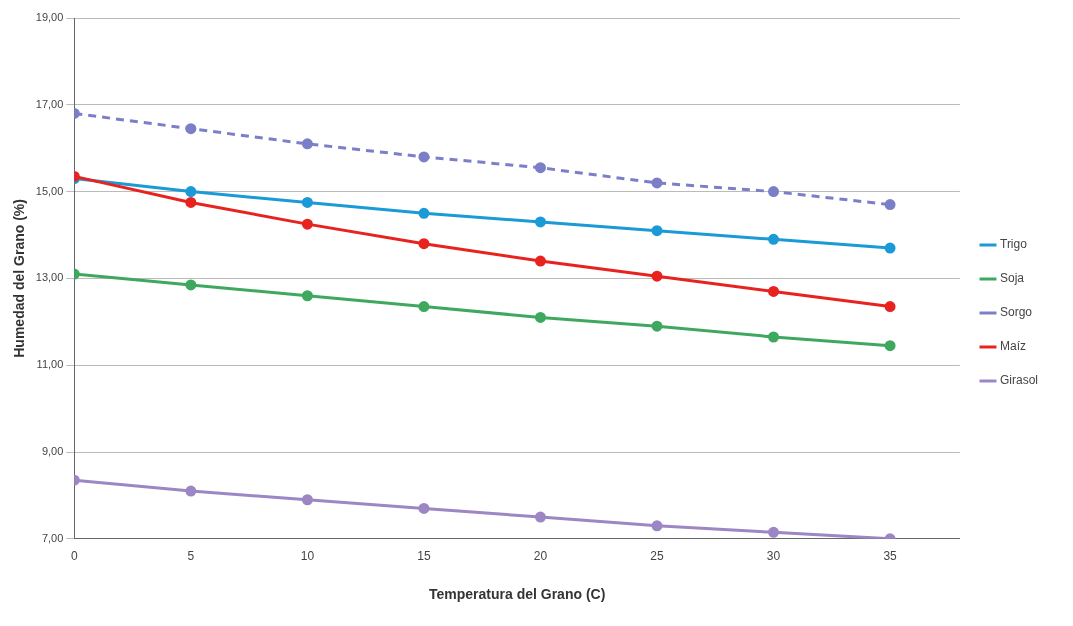  What do you see at coordinates (52, 537) in the screenshot?
I see `y-tick-label: 7,00` at bounding box center [52, 537].